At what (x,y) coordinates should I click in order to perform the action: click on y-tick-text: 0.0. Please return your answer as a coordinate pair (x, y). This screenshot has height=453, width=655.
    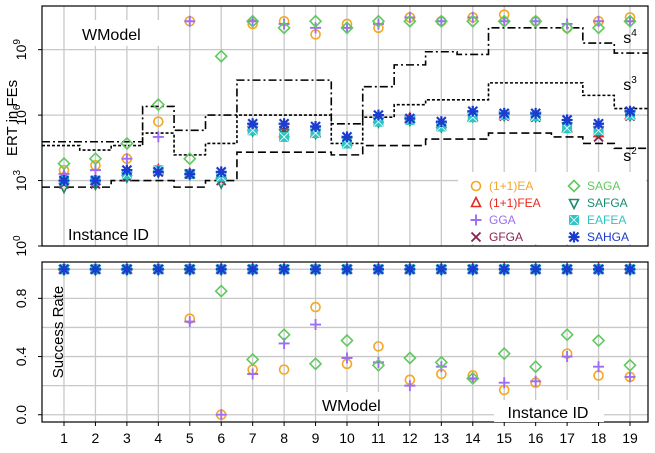
    Looking at the image, I should click on (21, 415).